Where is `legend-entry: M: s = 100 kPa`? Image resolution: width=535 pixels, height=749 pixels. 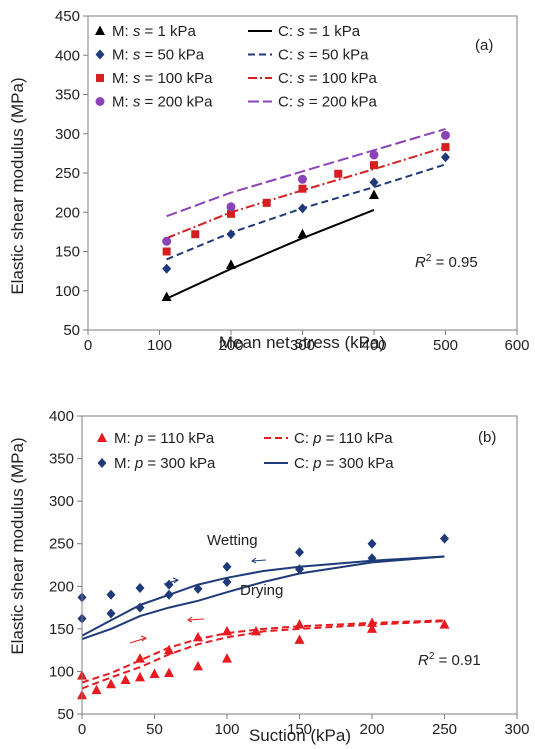 legend-entry: M: s = 100 kPa is located at coordinates (162, 78).